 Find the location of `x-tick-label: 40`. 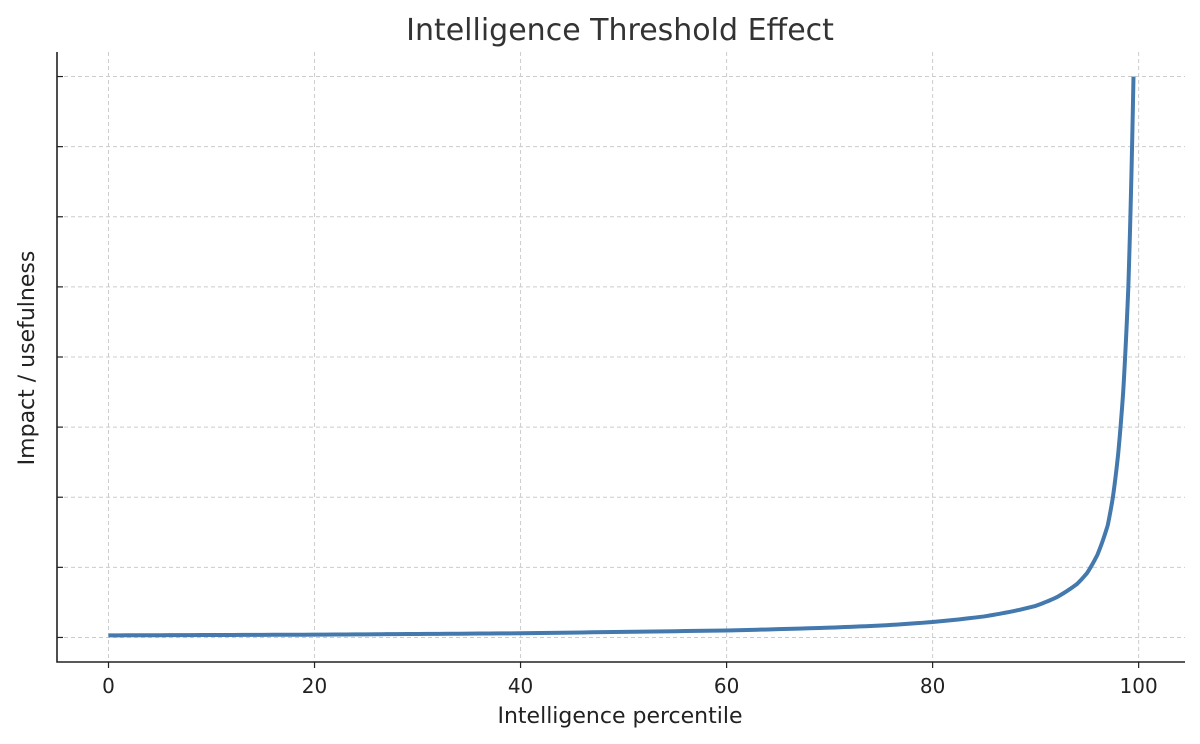

x-tick-label: 40 is located at coordinates (520, 686).